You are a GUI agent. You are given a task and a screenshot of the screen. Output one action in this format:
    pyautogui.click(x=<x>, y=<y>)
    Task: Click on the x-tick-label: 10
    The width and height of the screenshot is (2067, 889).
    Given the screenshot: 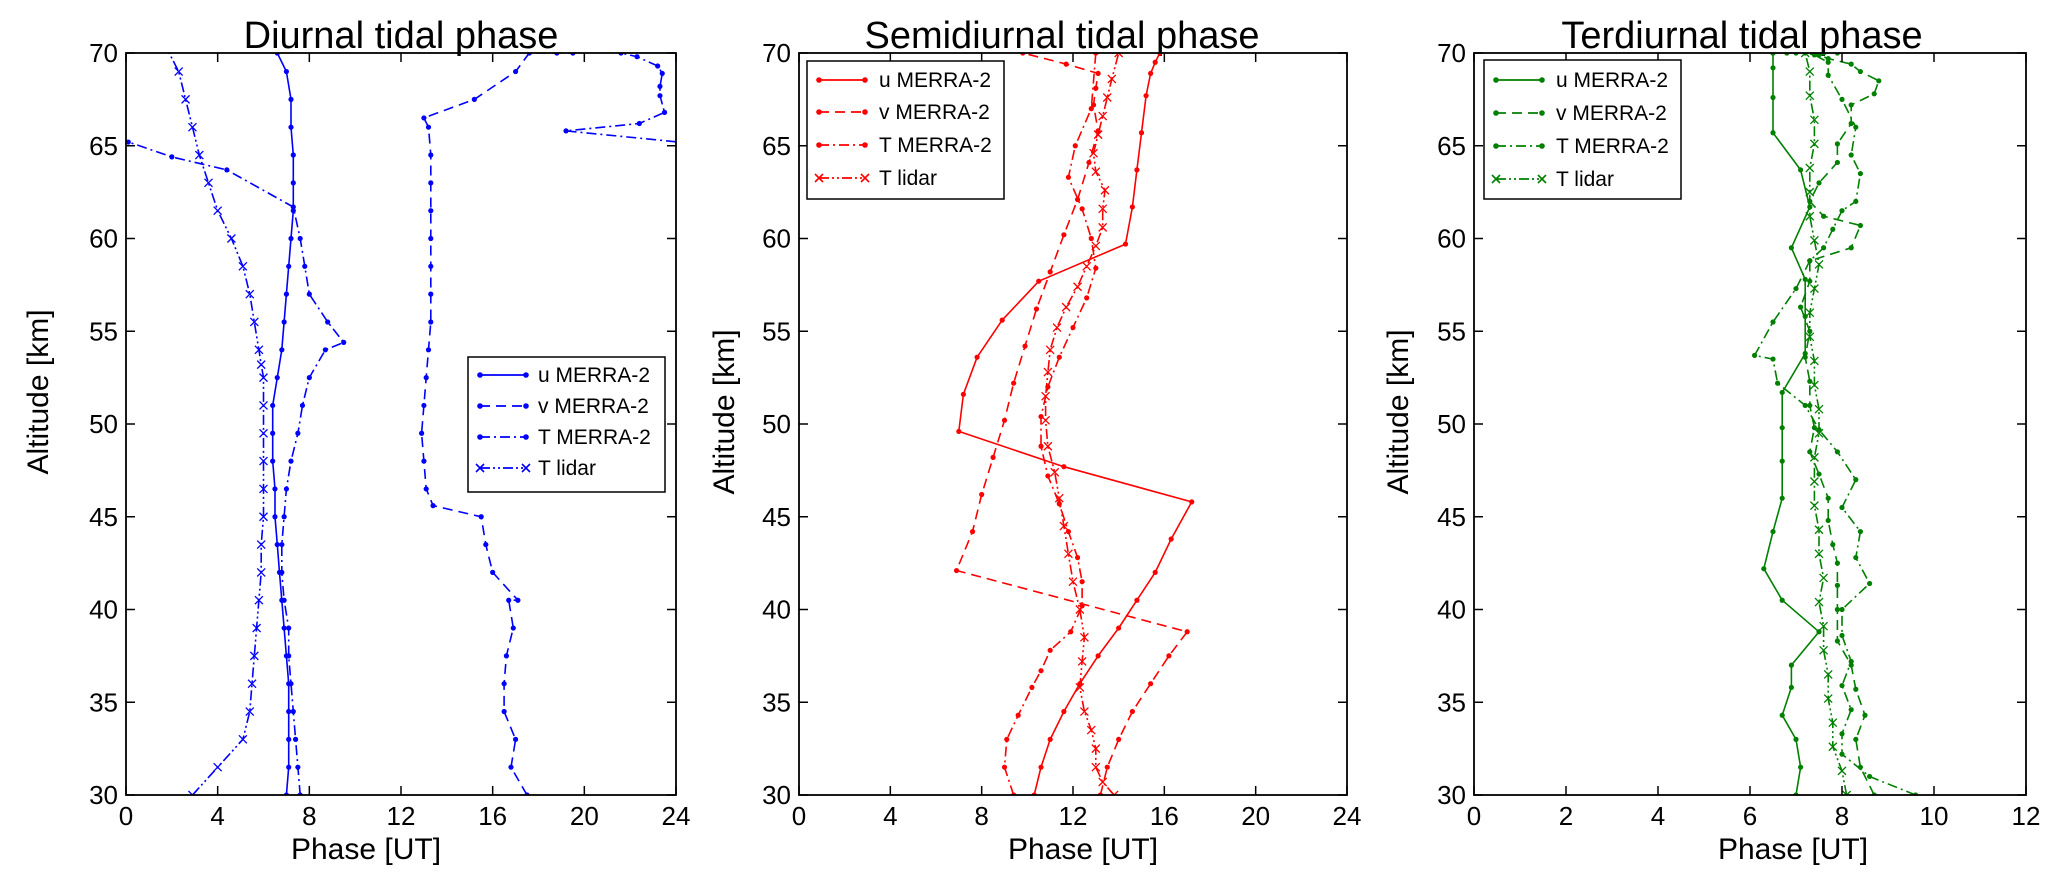 What is the action you would take?
    pyautogui.click(x=1934, y=816)
    